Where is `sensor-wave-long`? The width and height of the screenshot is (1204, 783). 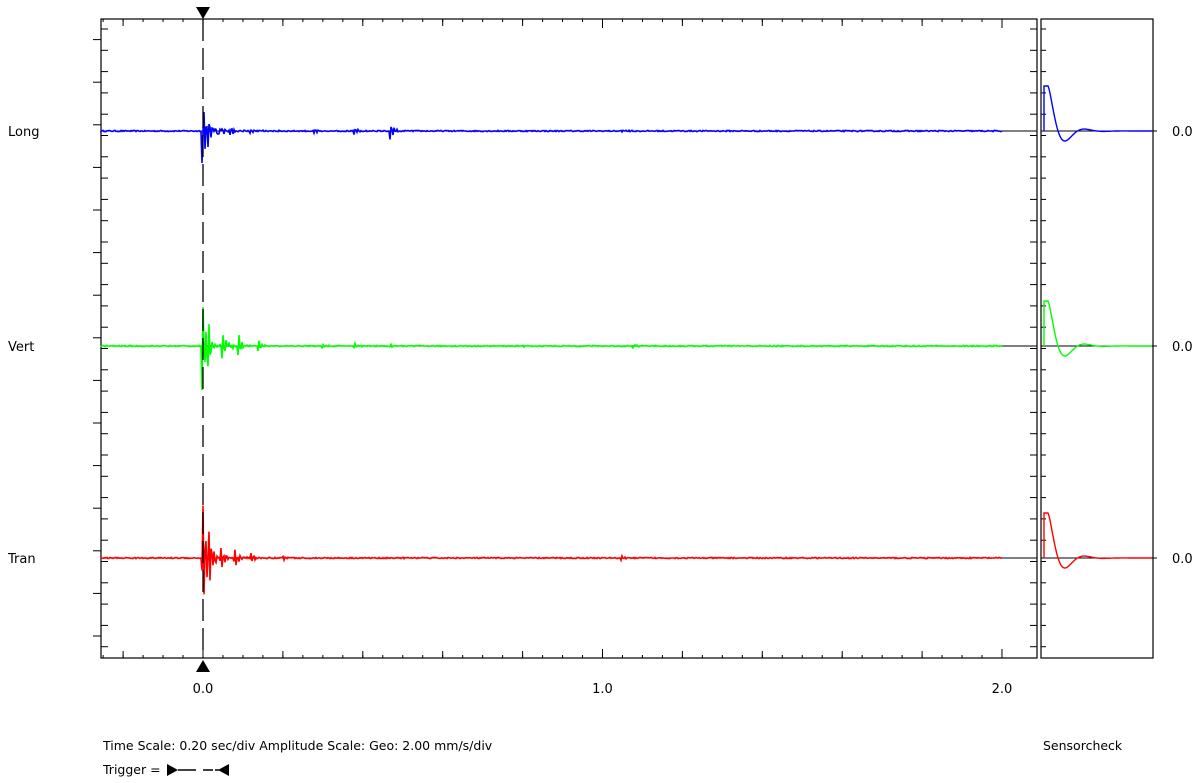 sensor-wave-long is located at coordinates (1097, 113).